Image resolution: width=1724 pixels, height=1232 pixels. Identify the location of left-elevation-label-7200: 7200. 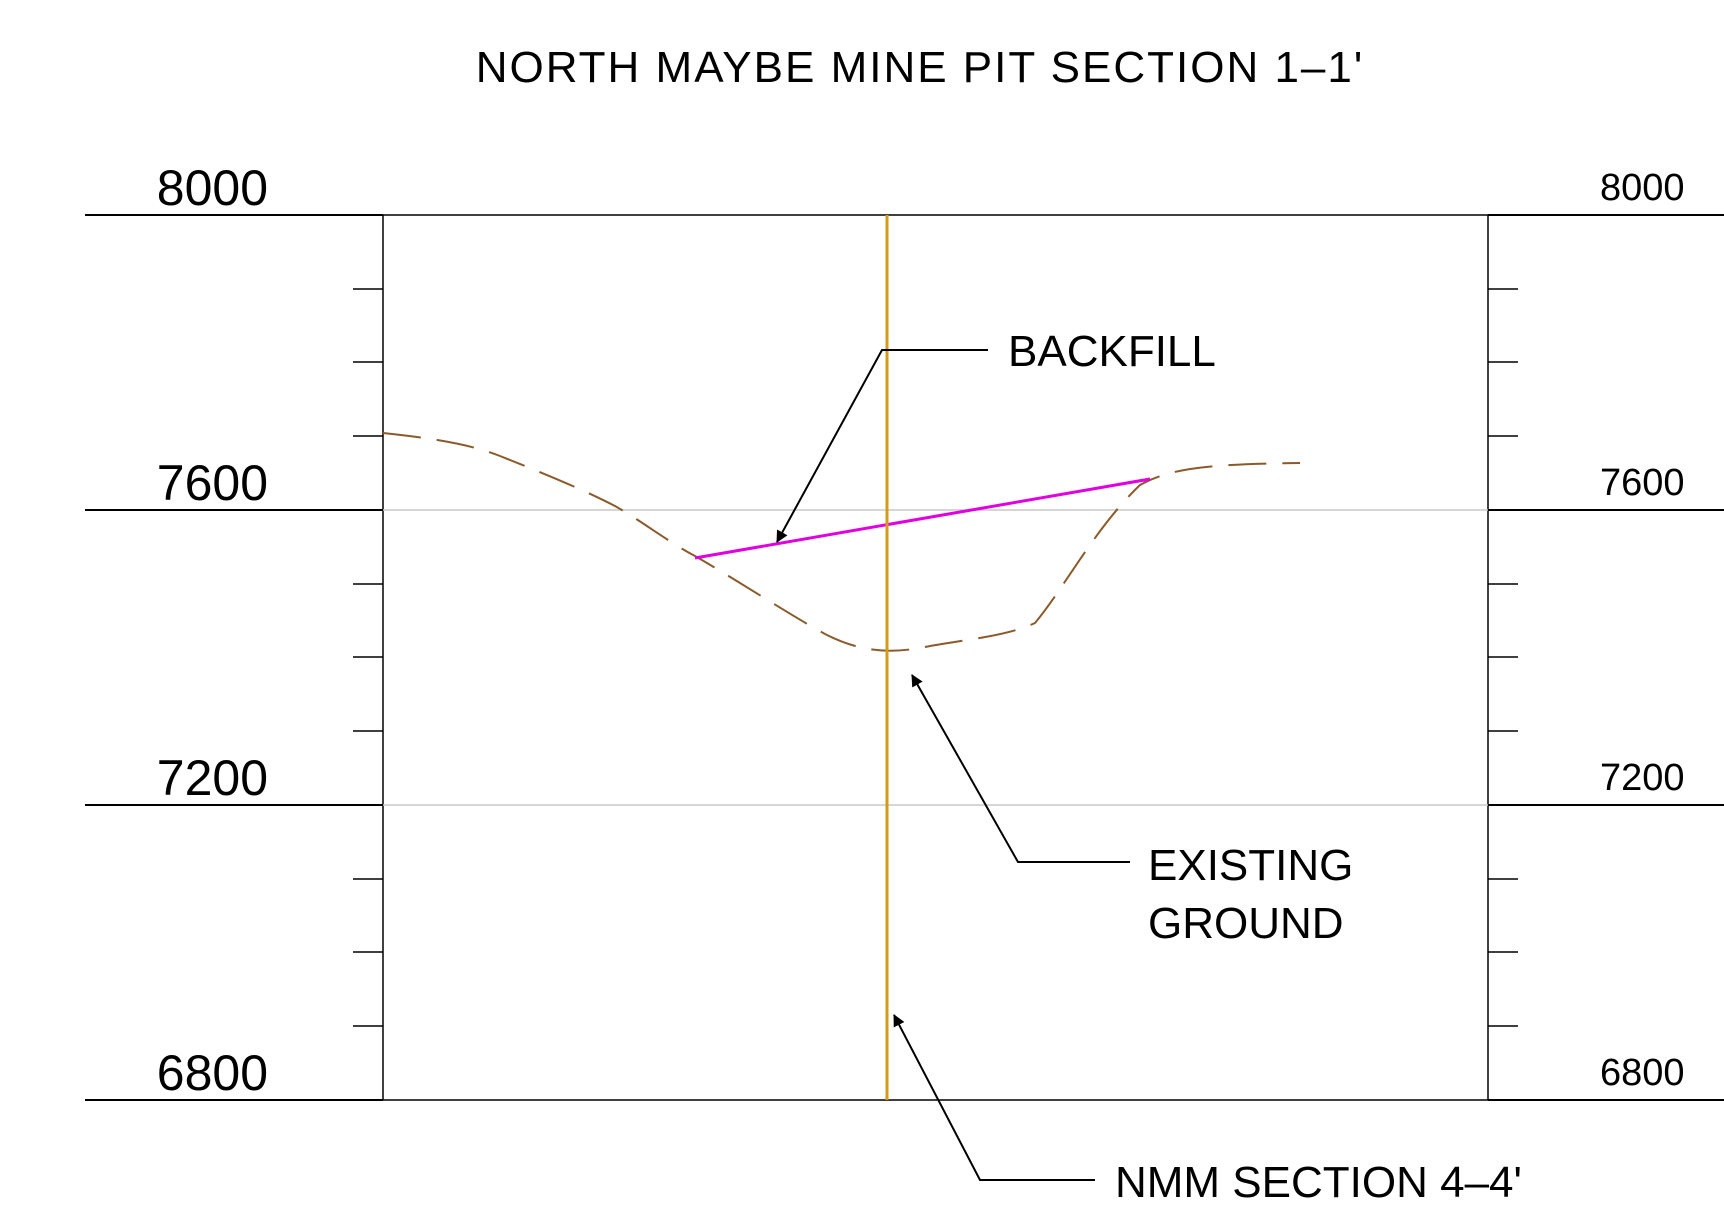
(212, 778).